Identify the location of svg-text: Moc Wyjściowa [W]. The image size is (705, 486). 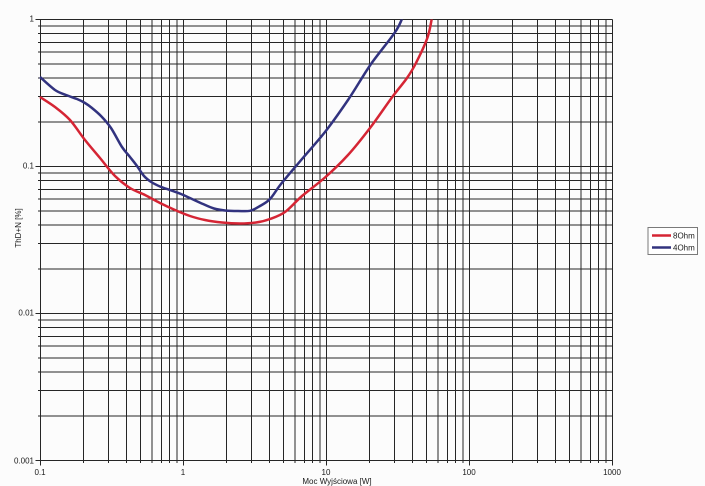
(336, 481).